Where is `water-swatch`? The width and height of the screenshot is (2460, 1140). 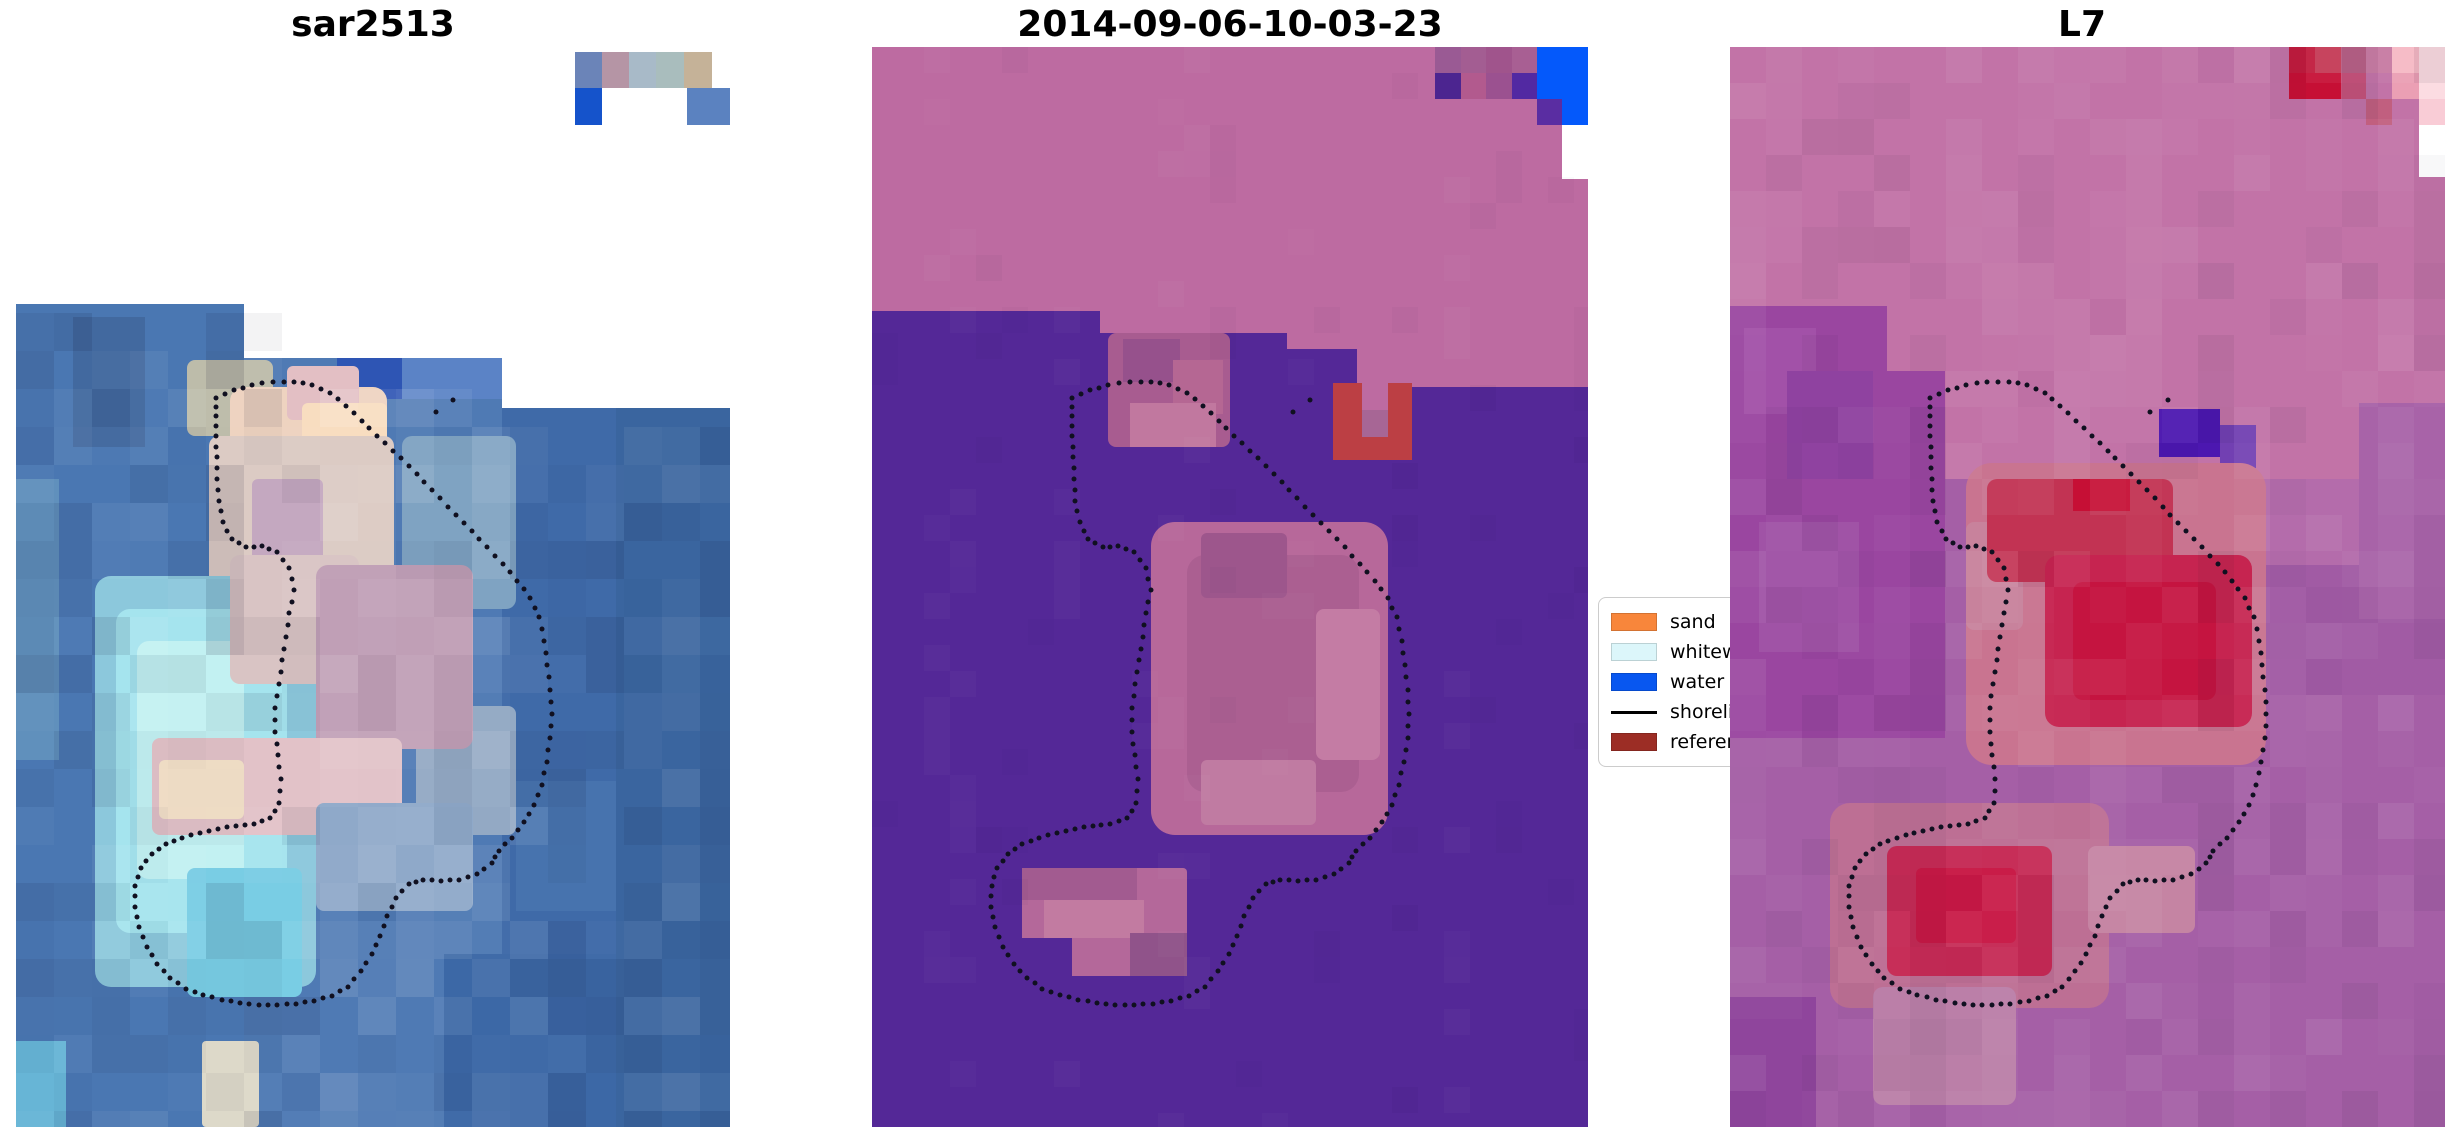
water-swatch is located at coordinates (1634, 682).